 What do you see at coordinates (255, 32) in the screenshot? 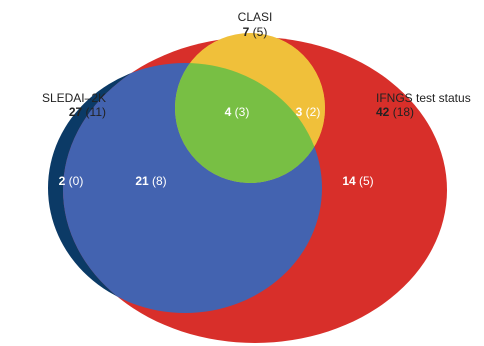
I see `clasi-total: 7 (5)` at bounding box center [255, 32].